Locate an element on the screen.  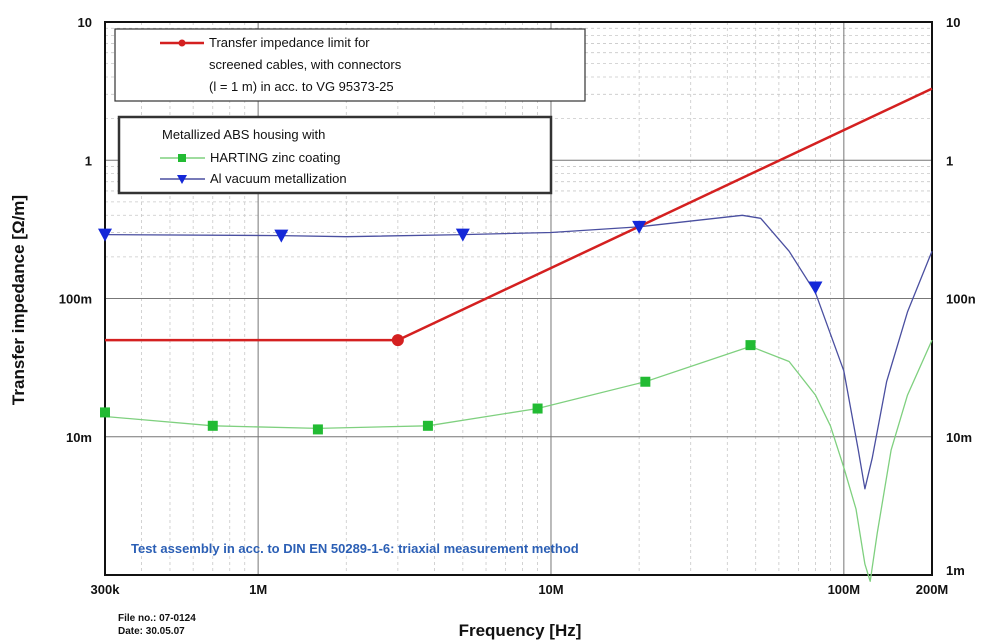
legend-limit-text-2: screened cables, with connectors is located at coordinates (305, 64).